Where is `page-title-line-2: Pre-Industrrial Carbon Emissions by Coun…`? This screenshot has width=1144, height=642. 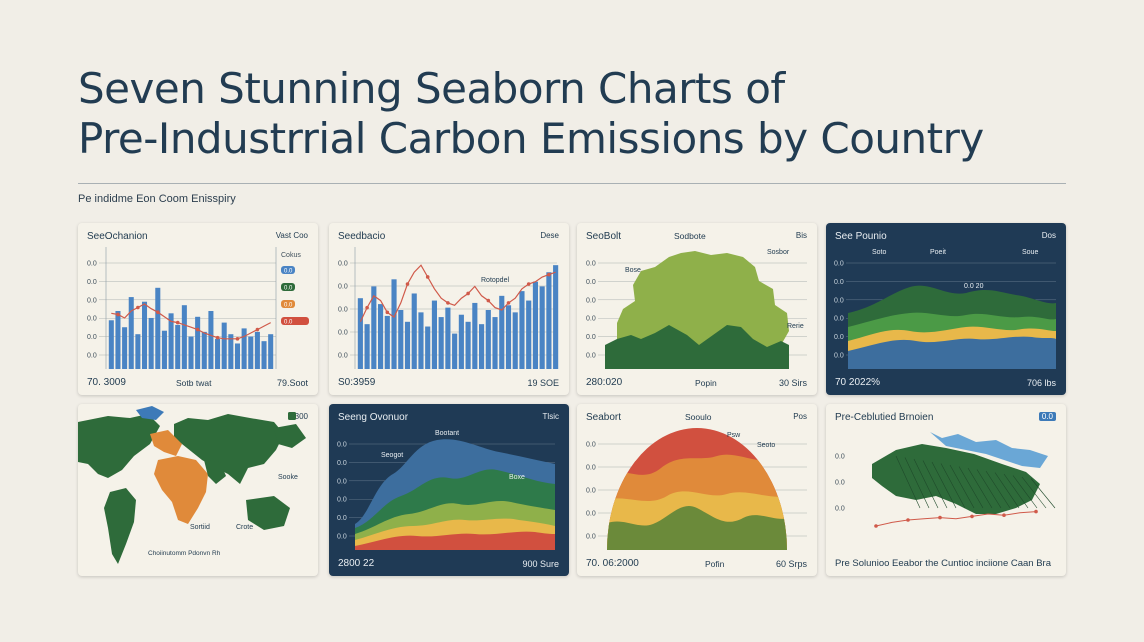 page-title-line-2: Pre-Industrrial Carbon Emissions by Coun… is located at coordinates (531, 138).